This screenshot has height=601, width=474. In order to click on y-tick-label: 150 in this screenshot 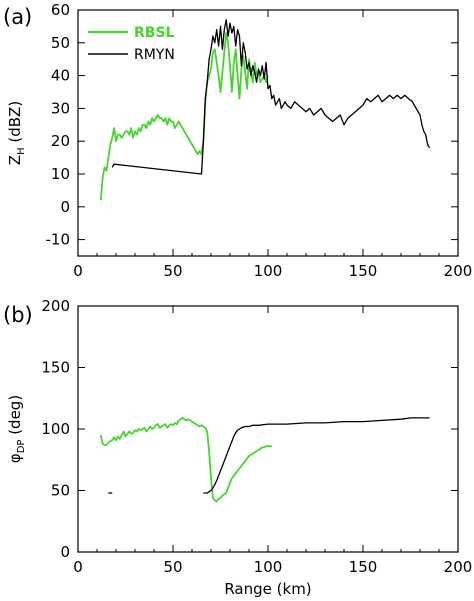, I will do `click(55, 368)`.